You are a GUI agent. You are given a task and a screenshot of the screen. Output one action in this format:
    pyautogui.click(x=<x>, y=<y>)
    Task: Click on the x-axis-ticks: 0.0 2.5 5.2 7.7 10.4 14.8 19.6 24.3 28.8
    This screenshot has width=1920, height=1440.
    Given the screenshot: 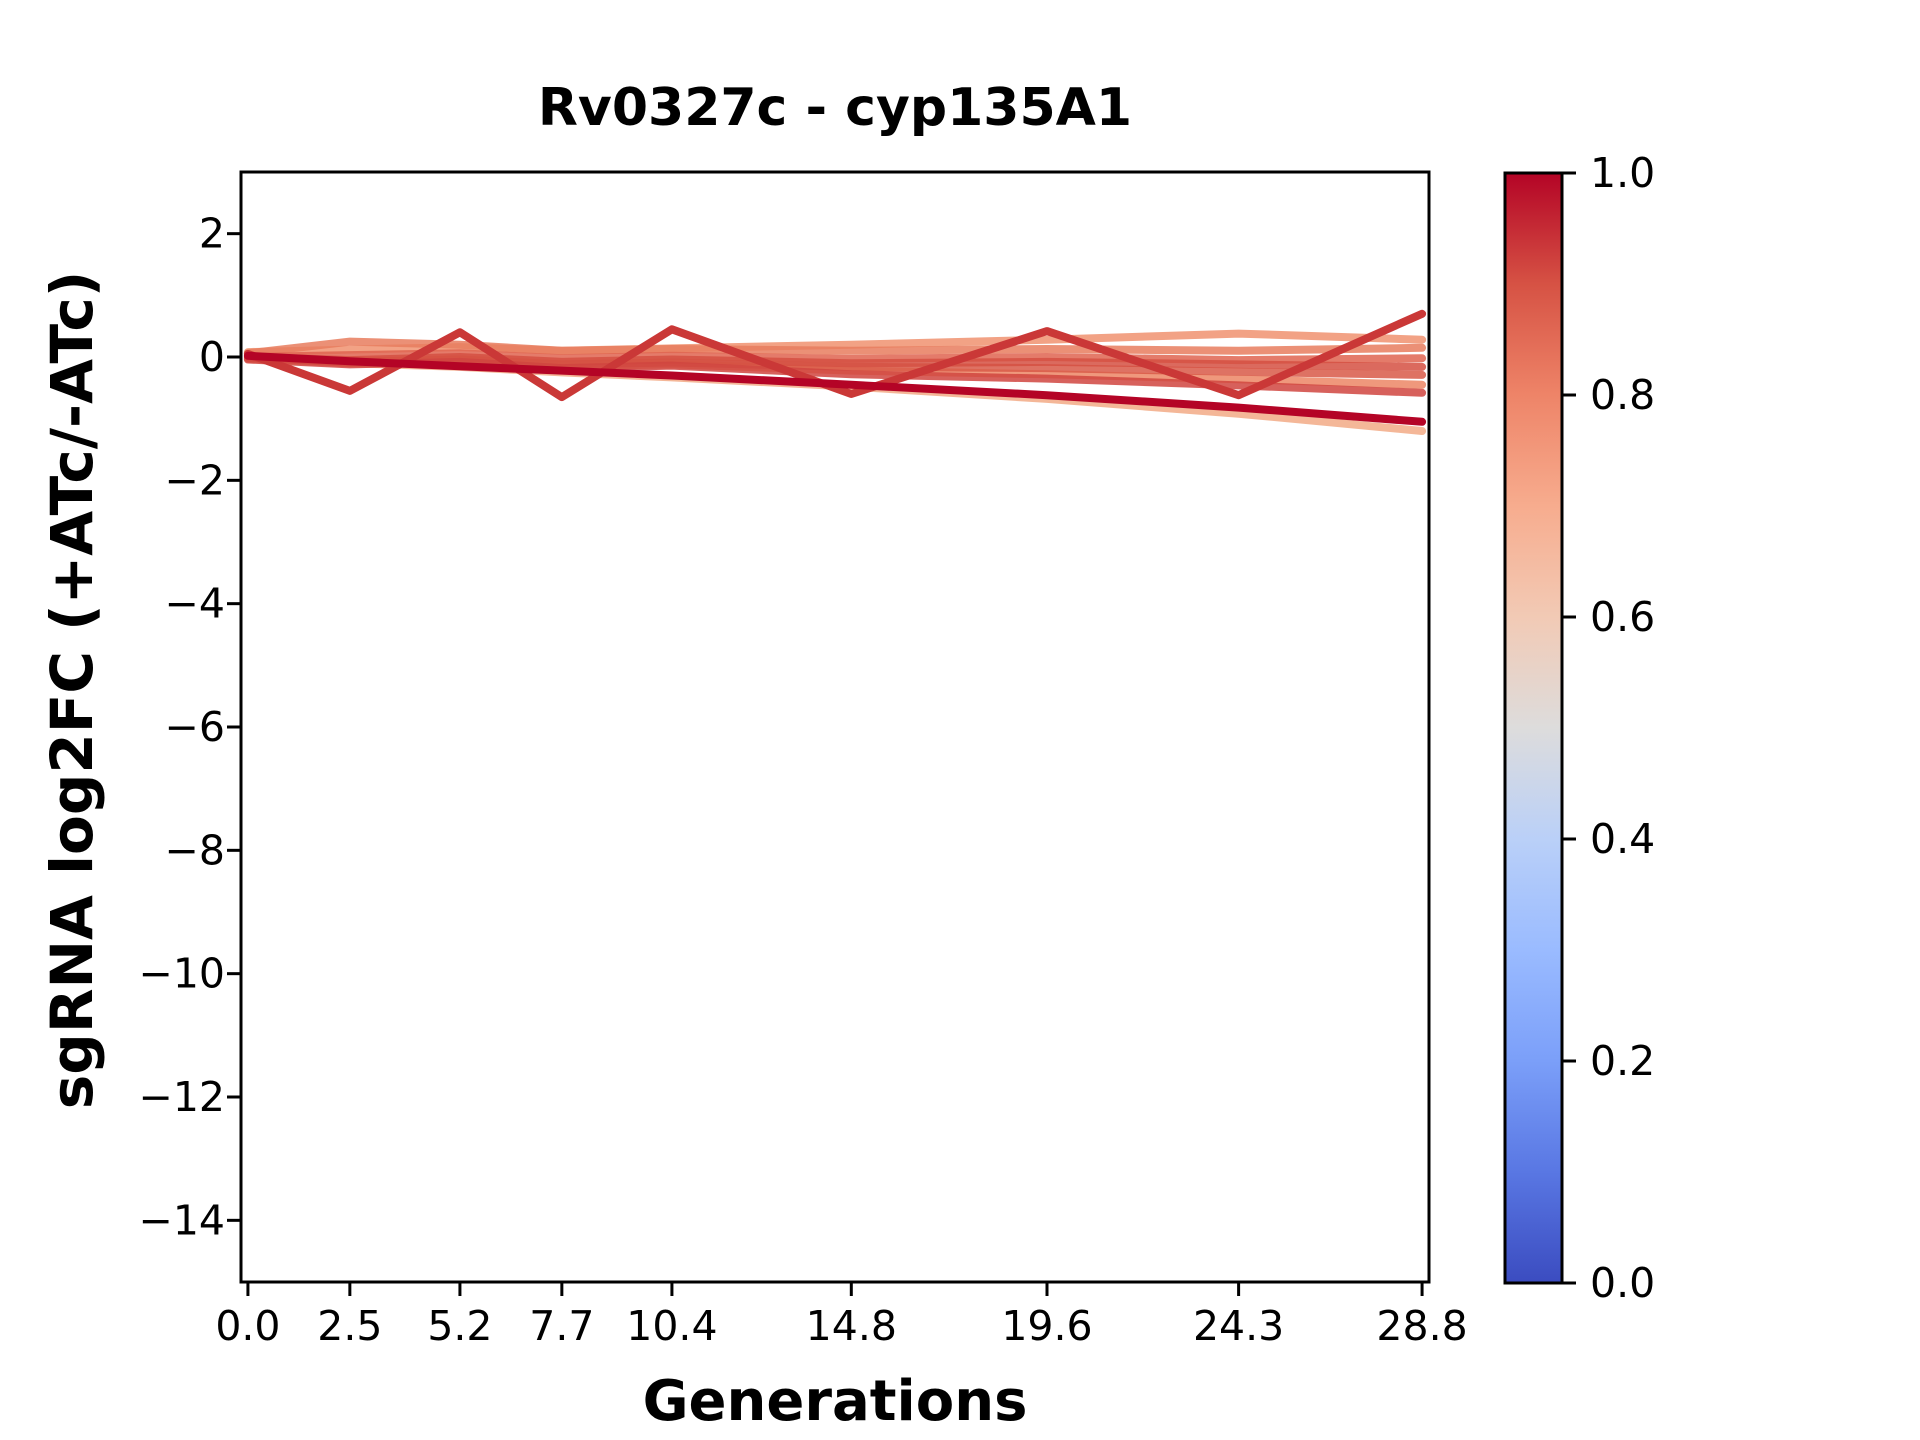 What is the action you would take?
    pyautogui.click(x=841, y=1316)
    